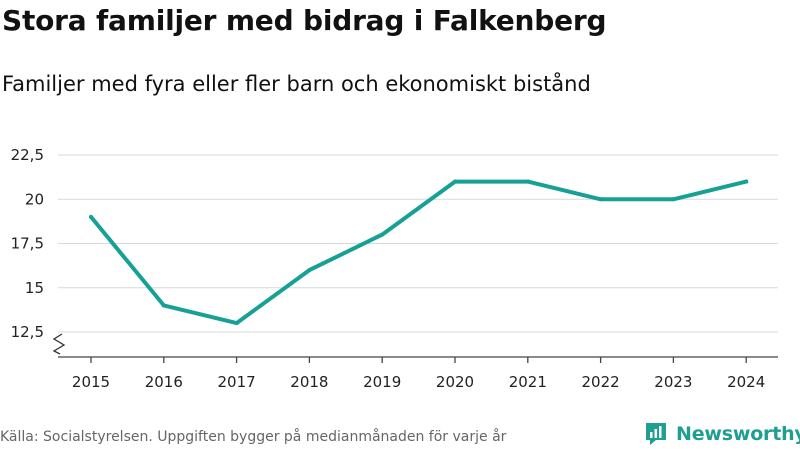  Describe the element at coordinates (34, 199) in the screenshot. I see `y-tick-label: 20` at that location.